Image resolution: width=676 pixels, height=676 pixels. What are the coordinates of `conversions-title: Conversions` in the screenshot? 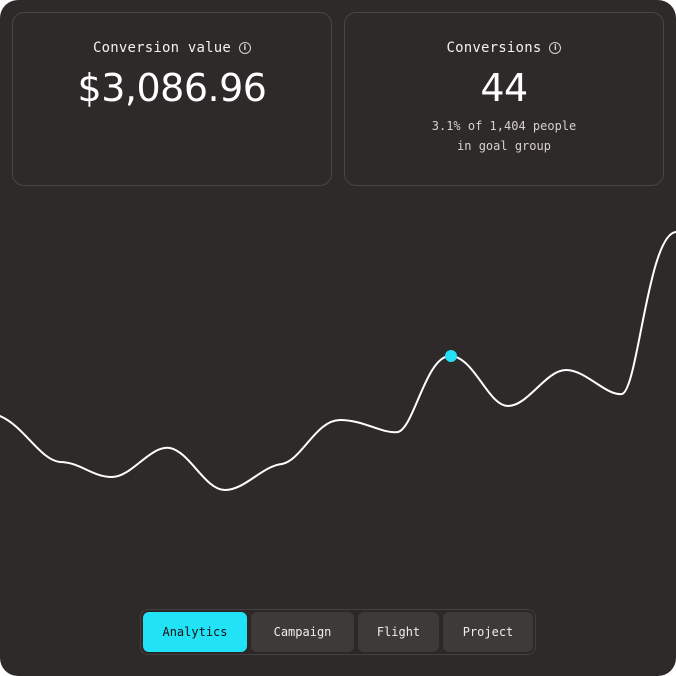 It's located at (494, 48).